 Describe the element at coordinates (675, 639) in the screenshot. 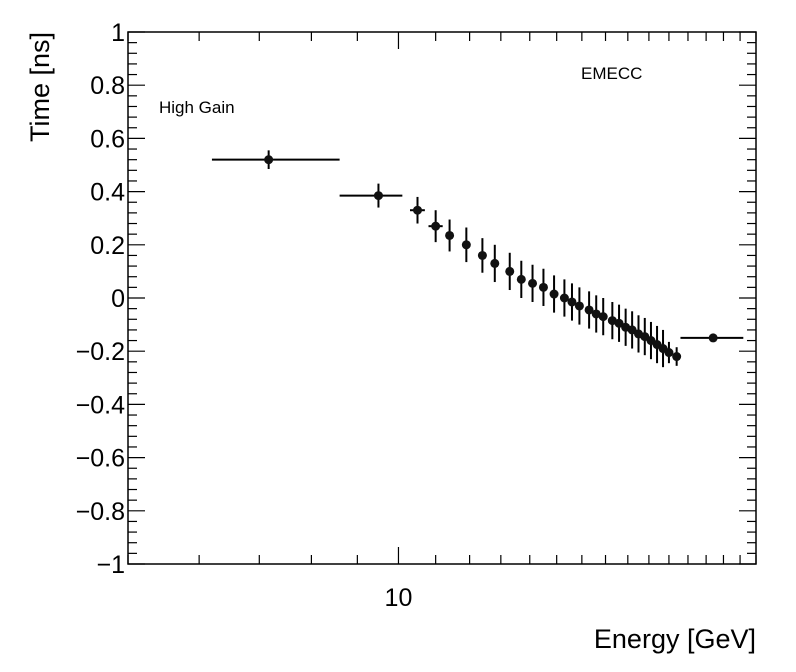

I see `x-axis-title: Energy [GeV]` at that location.